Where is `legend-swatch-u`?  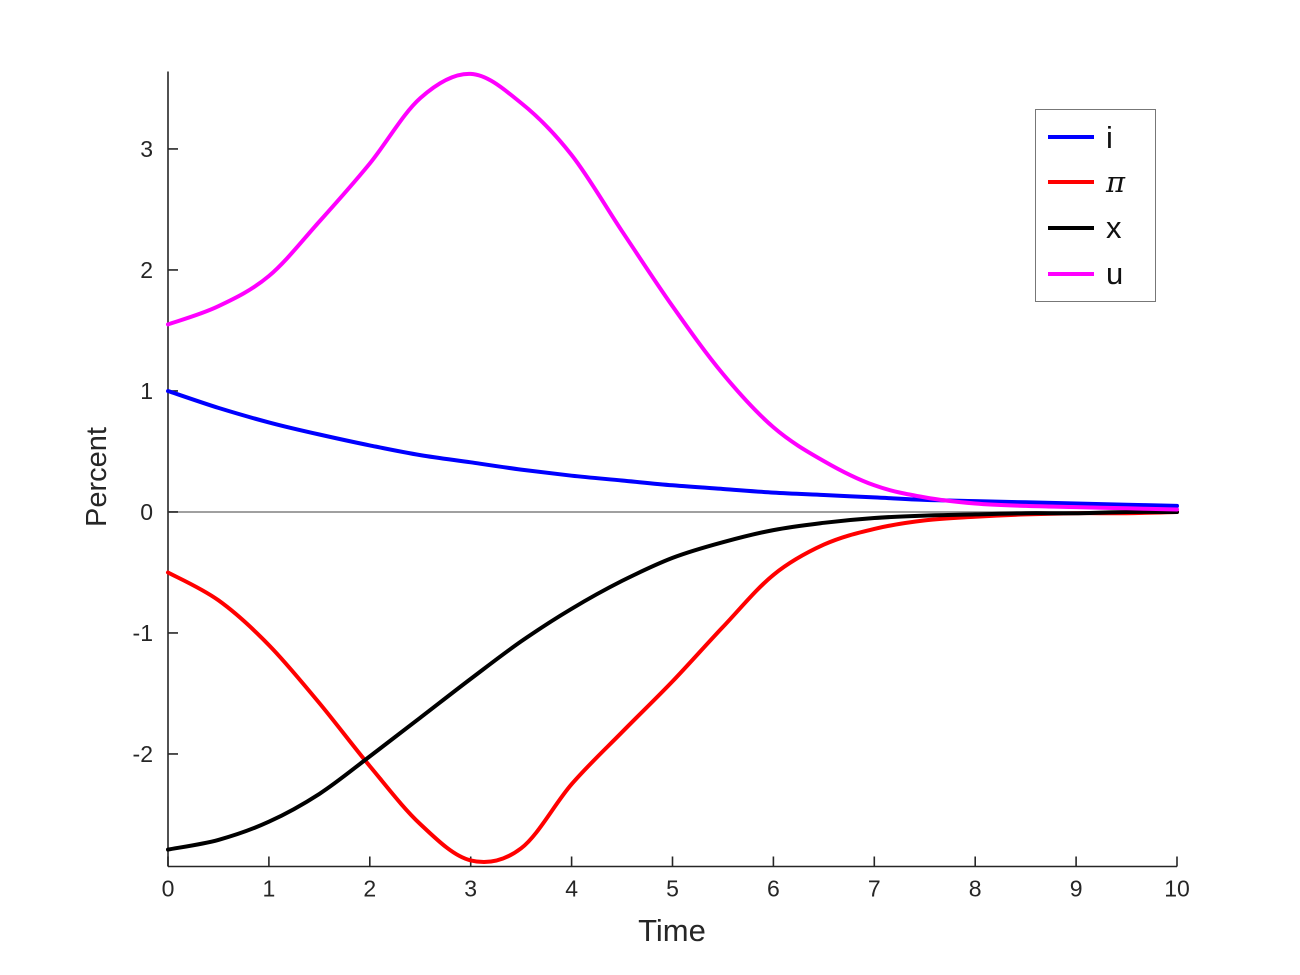
legend-swatch-u is located at coordinates (1071, 273).